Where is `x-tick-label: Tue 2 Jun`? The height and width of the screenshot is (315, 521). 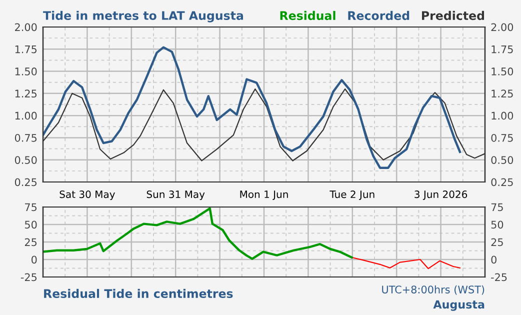
x-tick-label: Tue 2 Jun is located at coordinates (352, 195).